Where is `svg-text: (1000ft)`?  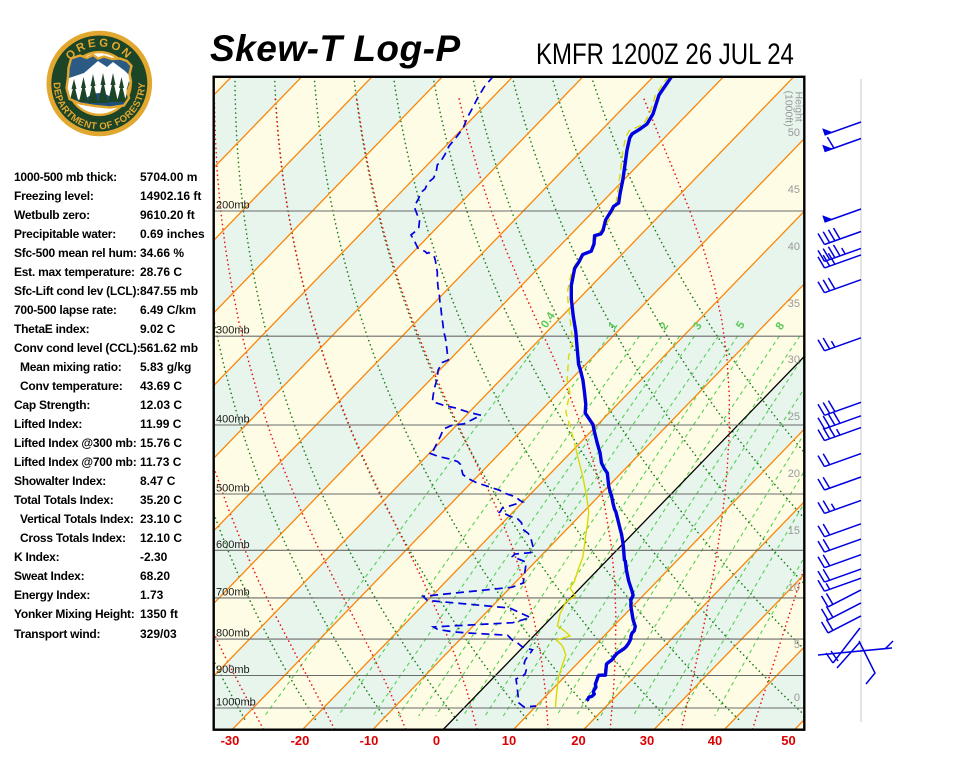 svg-text: (1000ft) is located at coordinates (789, 109).